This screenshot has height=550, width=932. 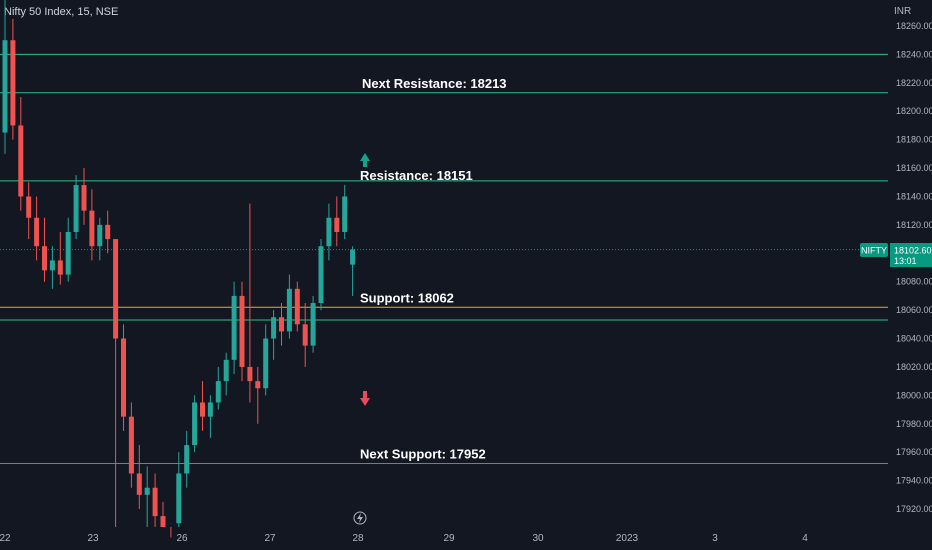 What do you see at coordinates (805, 538) in the screenshot?
I see `x-tick-label: 4` at bounding box center [805, 538].